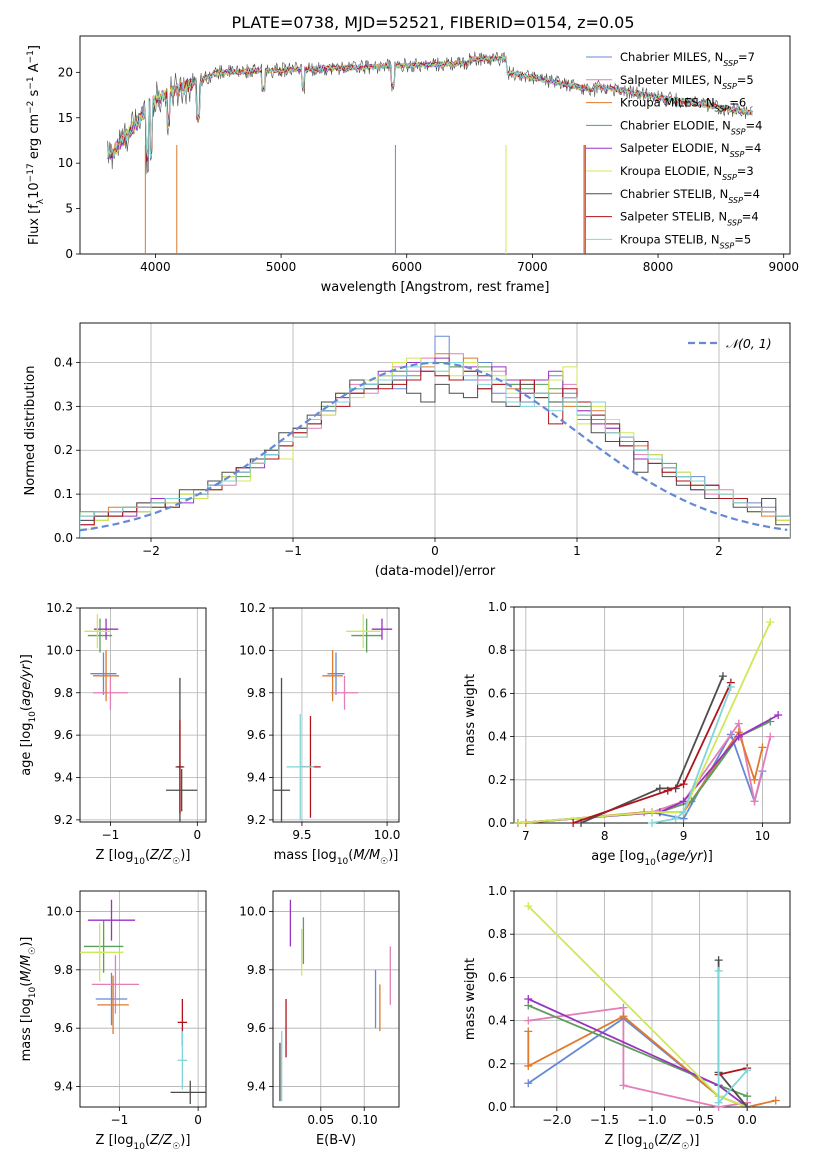  I want to click on mass-vs-ebv-panel: 0.05 0.10 9.4 9.6 9.8 10.0 E(B-V), so click(319, 1019).